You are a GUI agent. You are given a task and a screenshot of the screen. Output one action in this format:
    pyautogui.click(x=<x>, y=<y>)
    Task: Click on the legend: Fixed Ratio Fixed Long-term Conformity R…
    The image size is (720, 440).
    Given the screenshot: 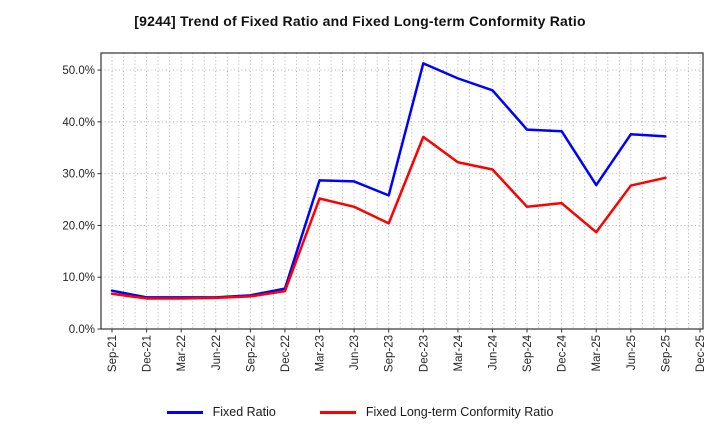 What is the action you would take?
    pyautogui.click(x=360, y=412)
    